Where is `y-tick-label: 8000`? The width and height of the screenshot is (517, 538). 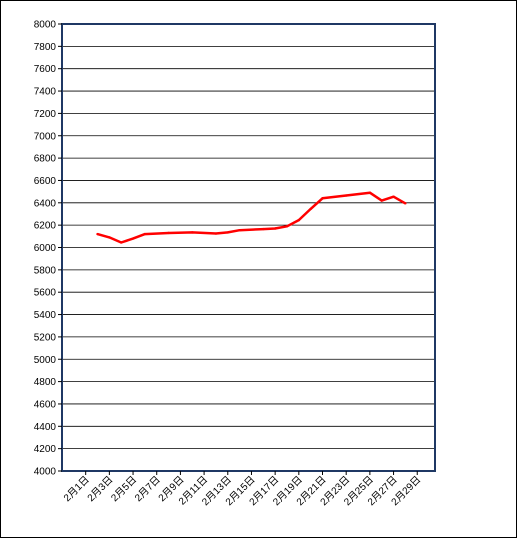
y-tick-label: 8000 is located at coordinates (45, 25).